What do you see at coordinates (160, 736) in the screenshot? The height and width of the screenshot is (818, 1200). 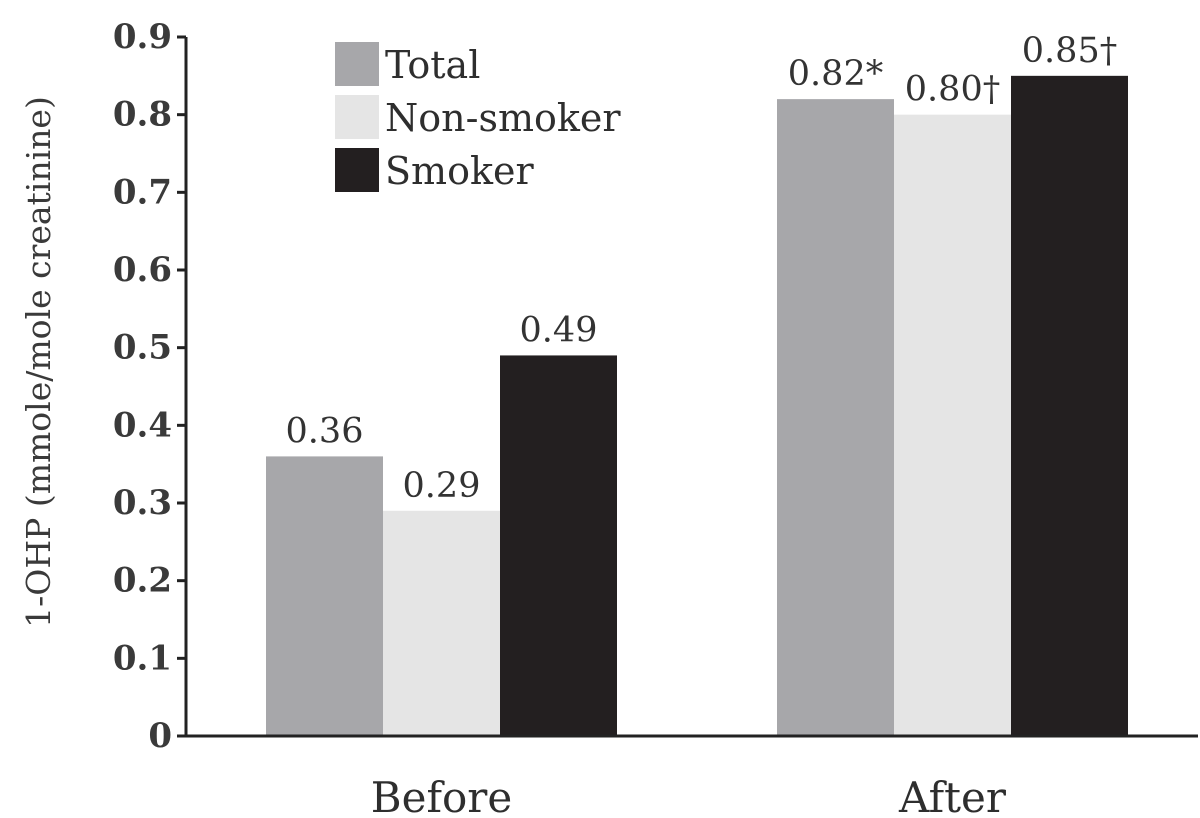 I see `y-tick-label: 0` at bounding box center [160, 736].